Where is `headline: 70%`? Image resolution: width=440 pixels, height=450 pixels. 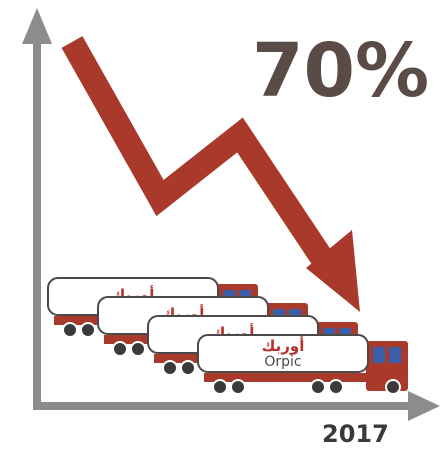 headline: 70% is located at coordinates (340, 71).